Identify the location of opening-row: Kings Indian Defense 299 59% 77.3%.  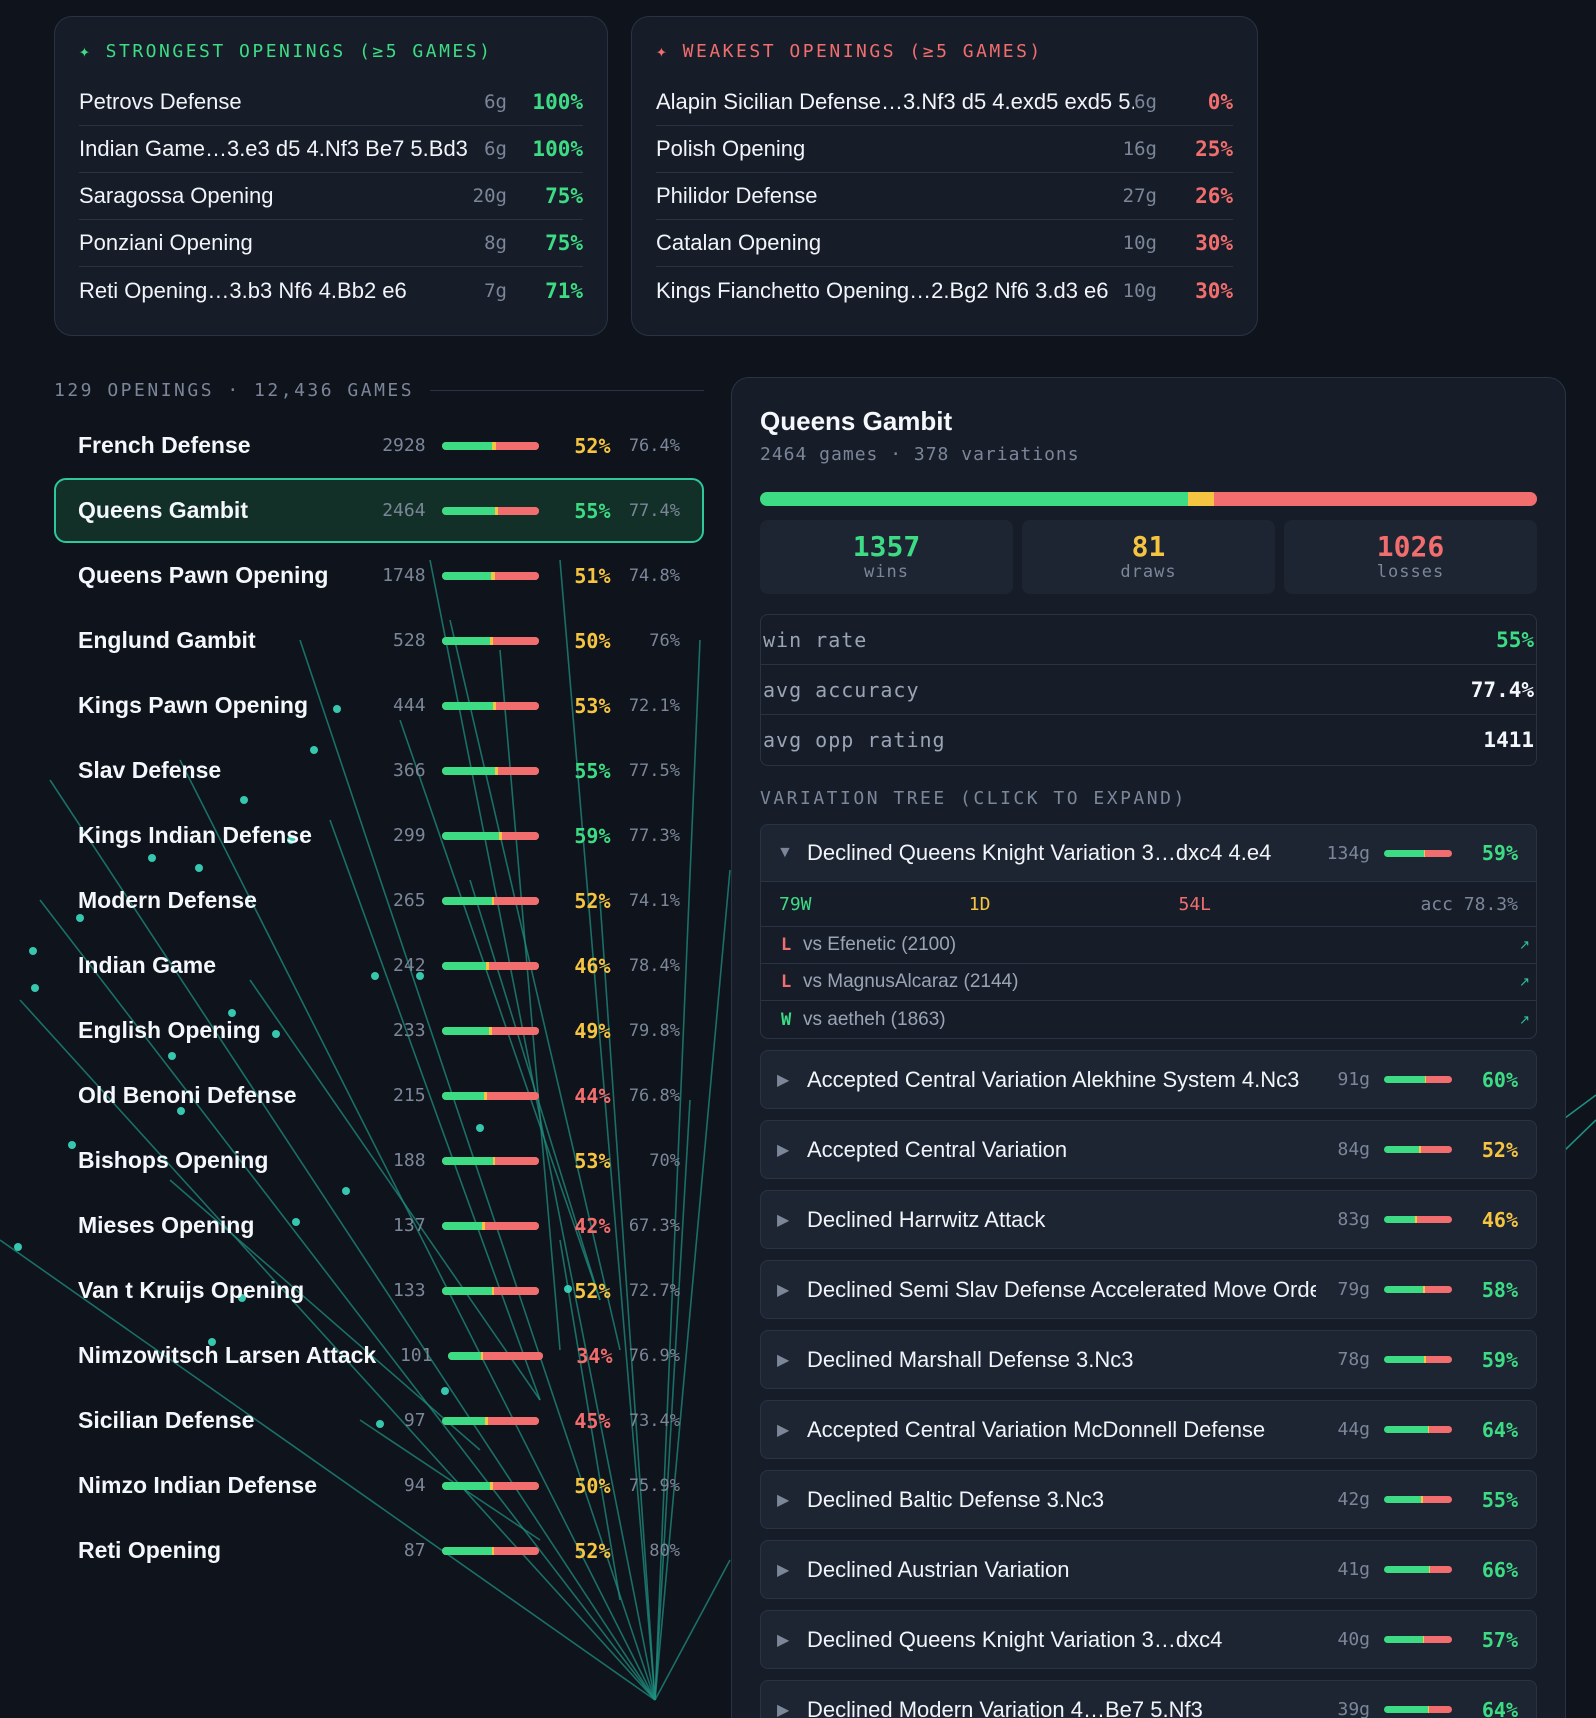
(379, 835).